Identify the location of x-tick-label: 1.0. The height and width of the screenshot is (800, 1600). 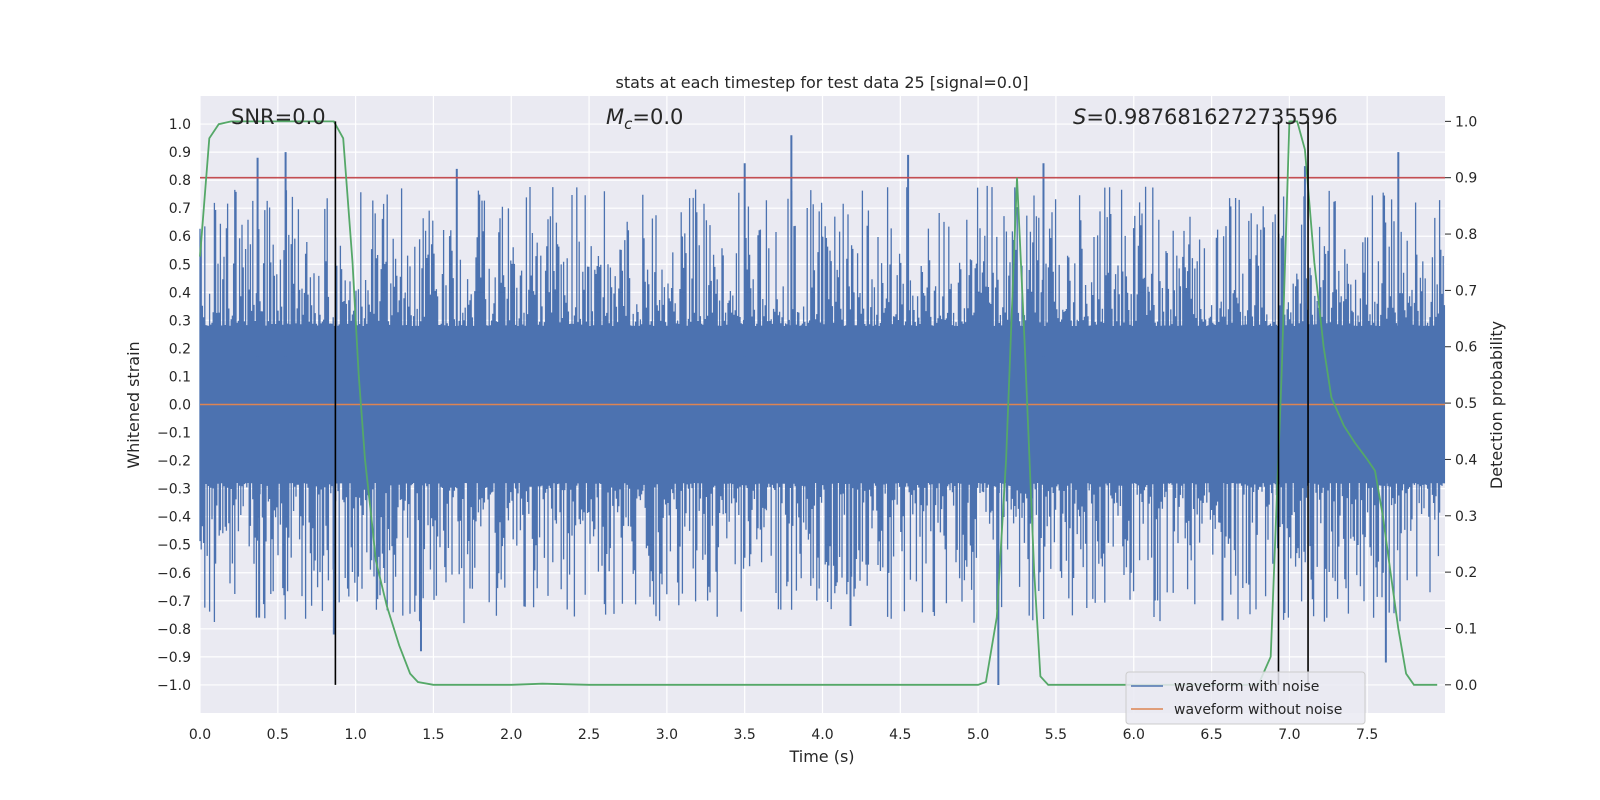
(355, 735).